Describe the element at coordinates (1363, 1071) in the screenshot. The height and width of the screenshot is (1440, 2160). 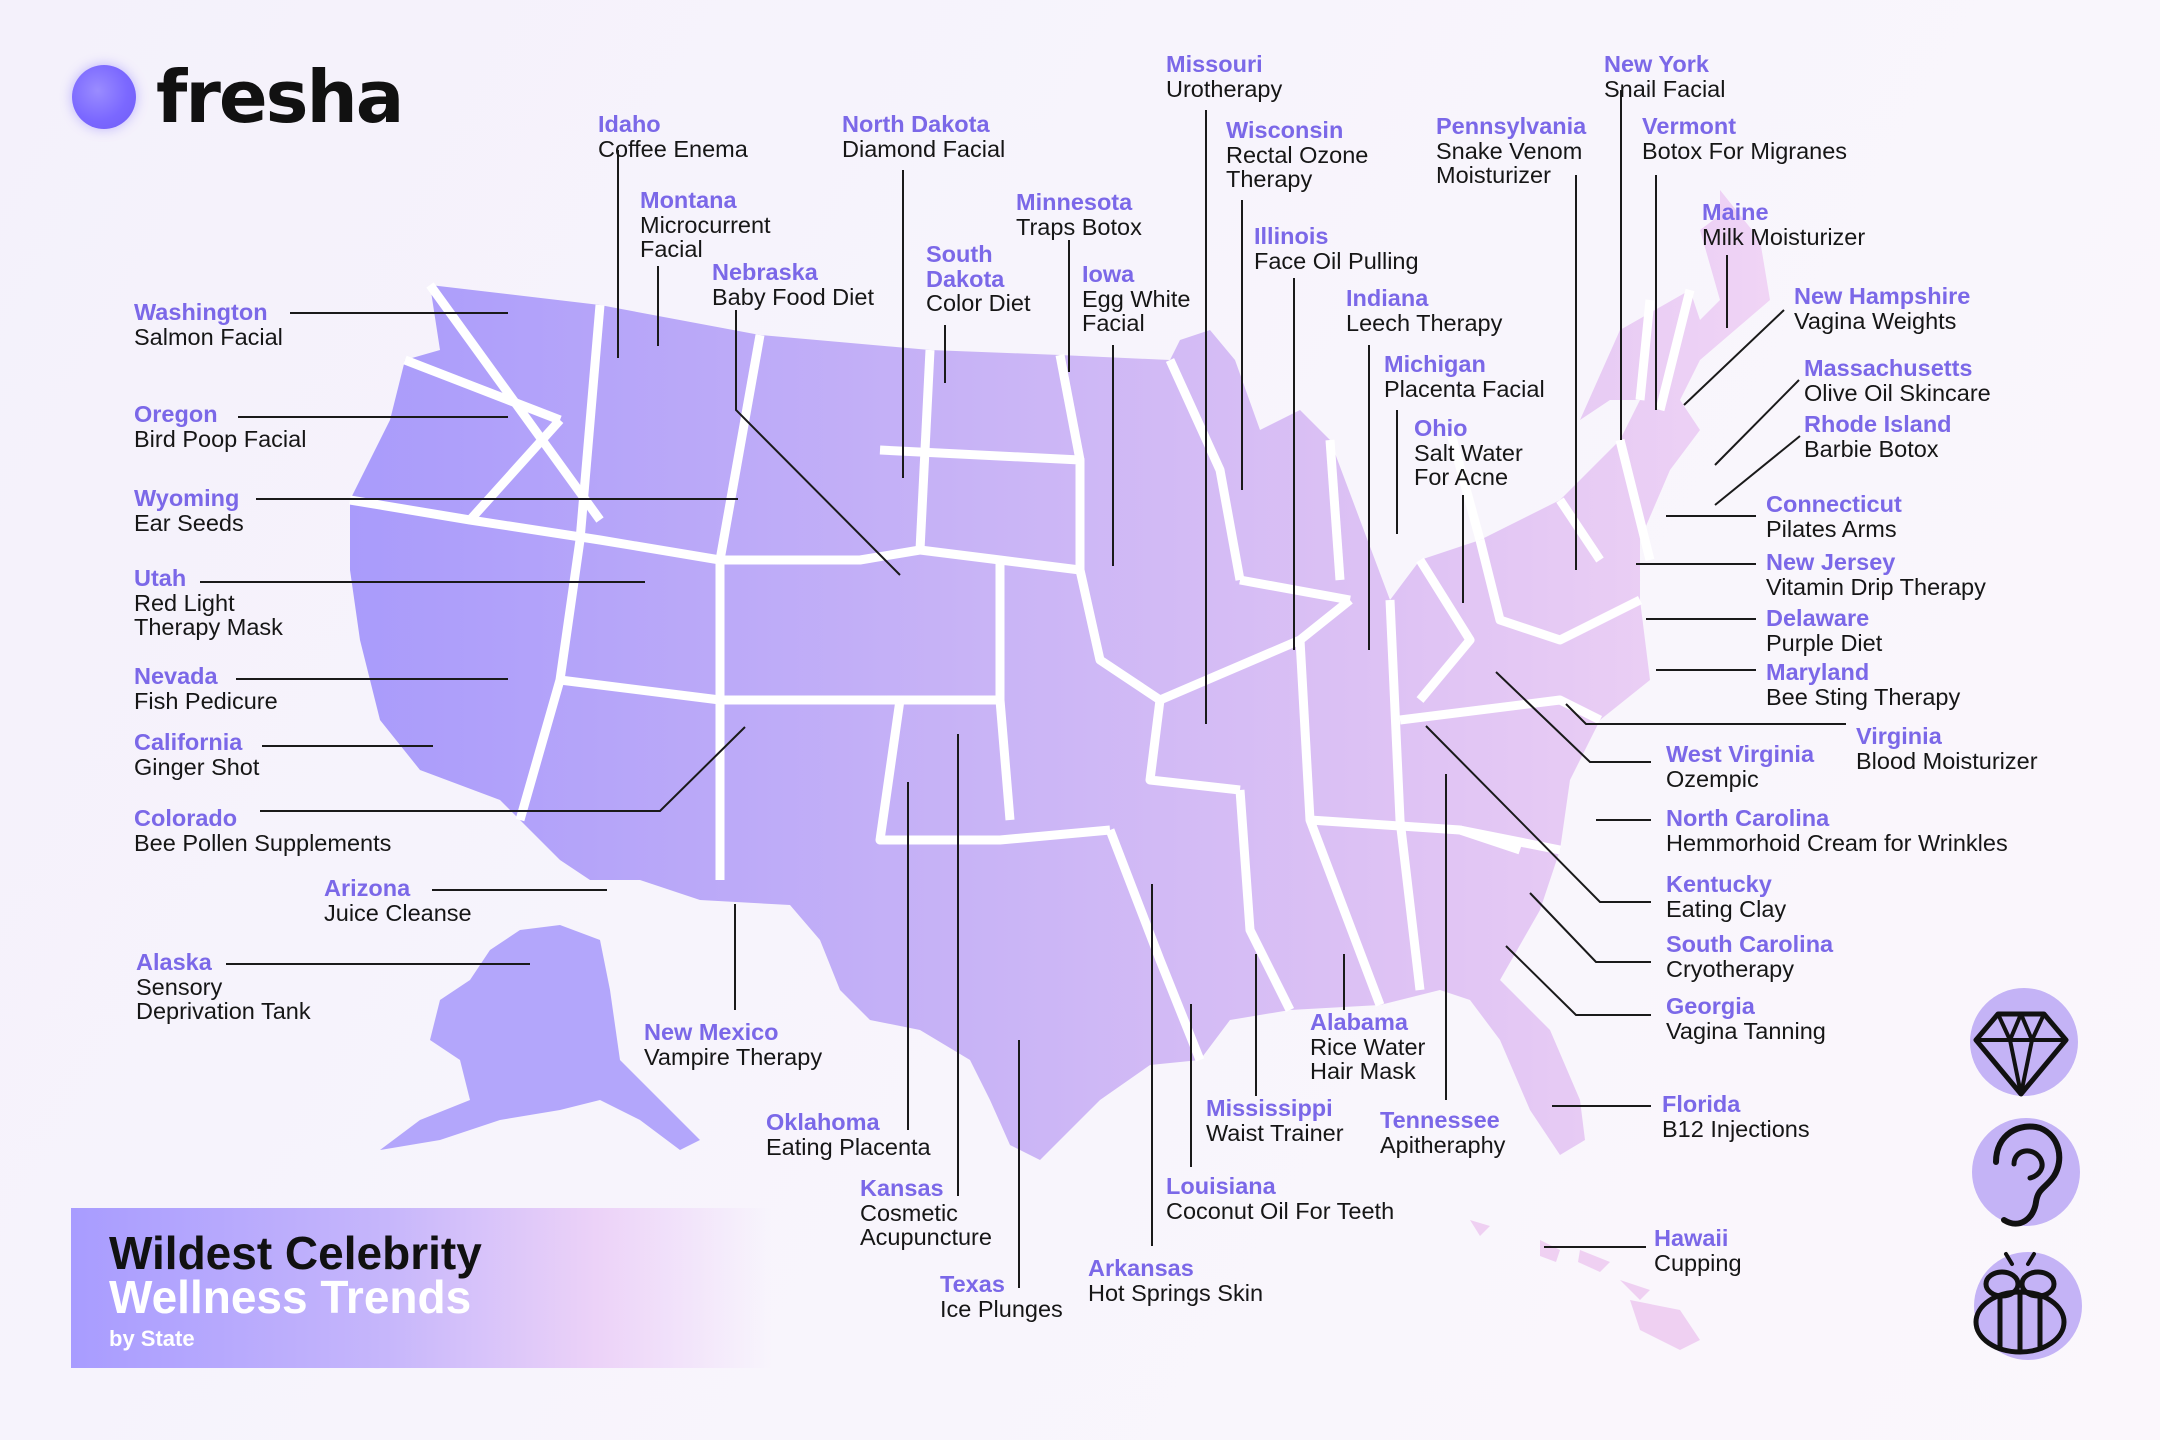
I see `trend-name: Hair Mask` at that location.